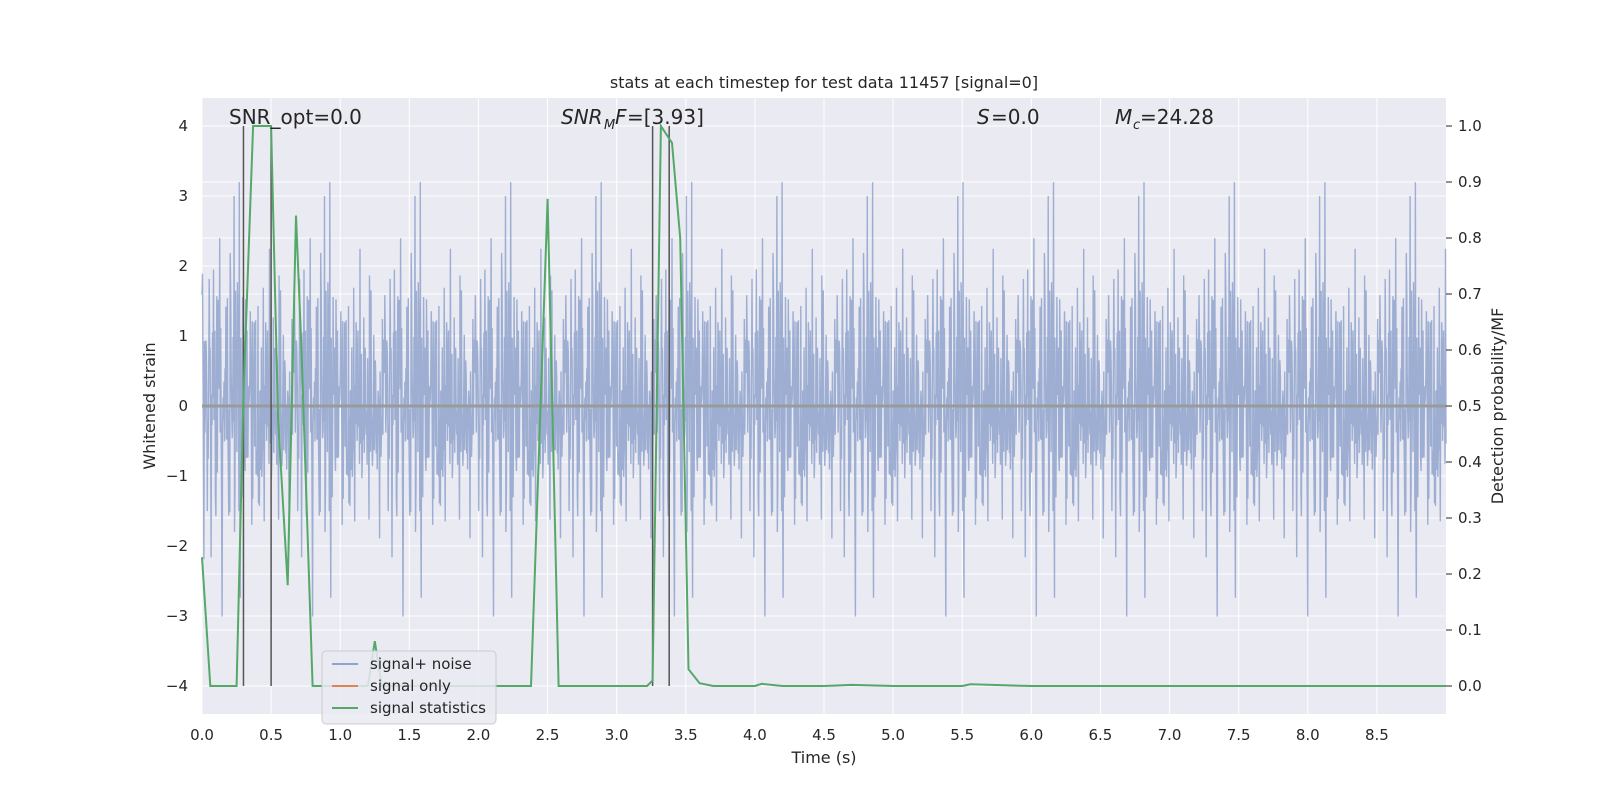 This screenshot has height=800, width=1600. Describe the element at coordinates (177, 616) in the screenshot. I see `y-tick-label: −3` at that location.